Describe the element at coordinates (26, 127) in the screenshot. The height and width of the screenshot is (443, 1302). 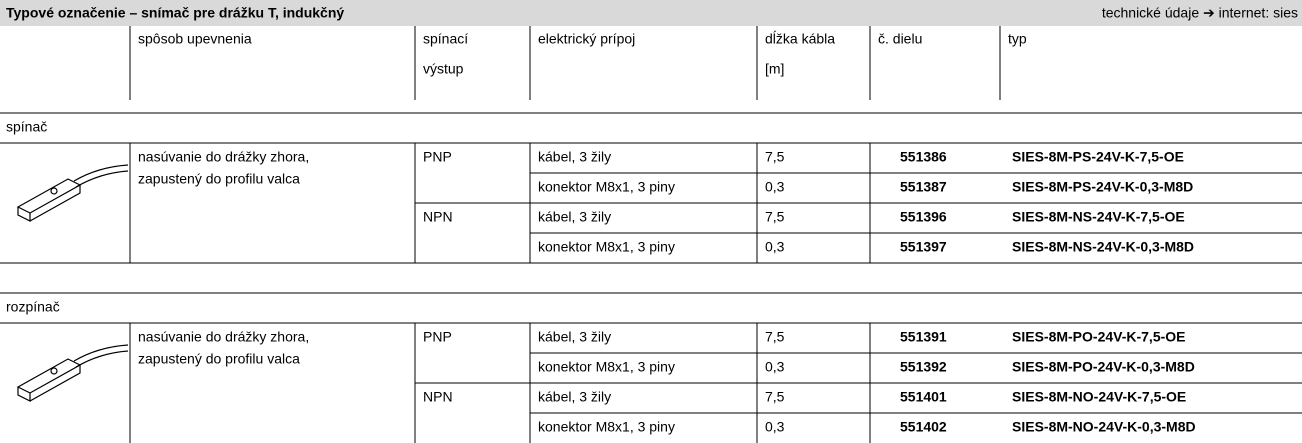
I see `group-label: spínač` at that location.